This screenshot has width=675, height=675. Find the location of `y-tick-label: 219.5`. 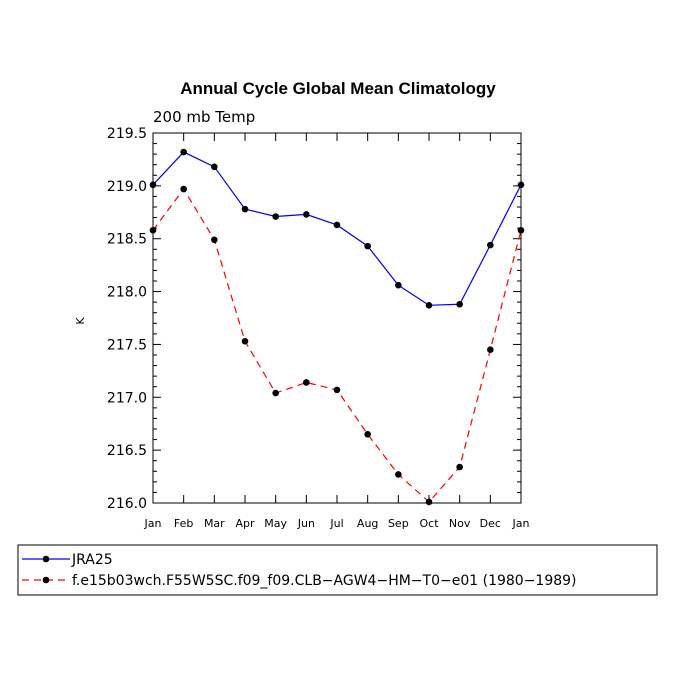

y-tick-label: 219.5 is located at coordinates (127, 134).